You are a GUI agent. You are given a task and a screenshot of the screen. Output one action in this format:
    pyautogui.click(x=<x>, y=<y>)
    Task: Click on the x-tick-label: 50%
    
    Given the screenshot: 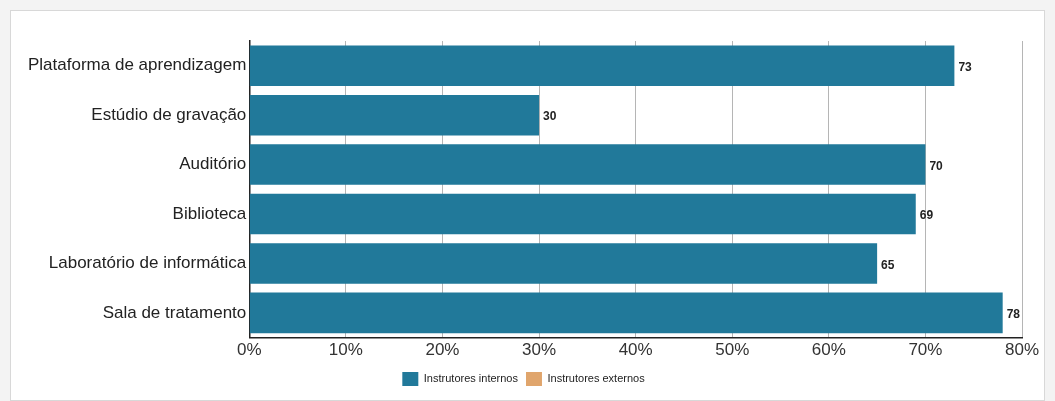 What is the action you would take?
    pyautogui.click(x=732, y=350)
    